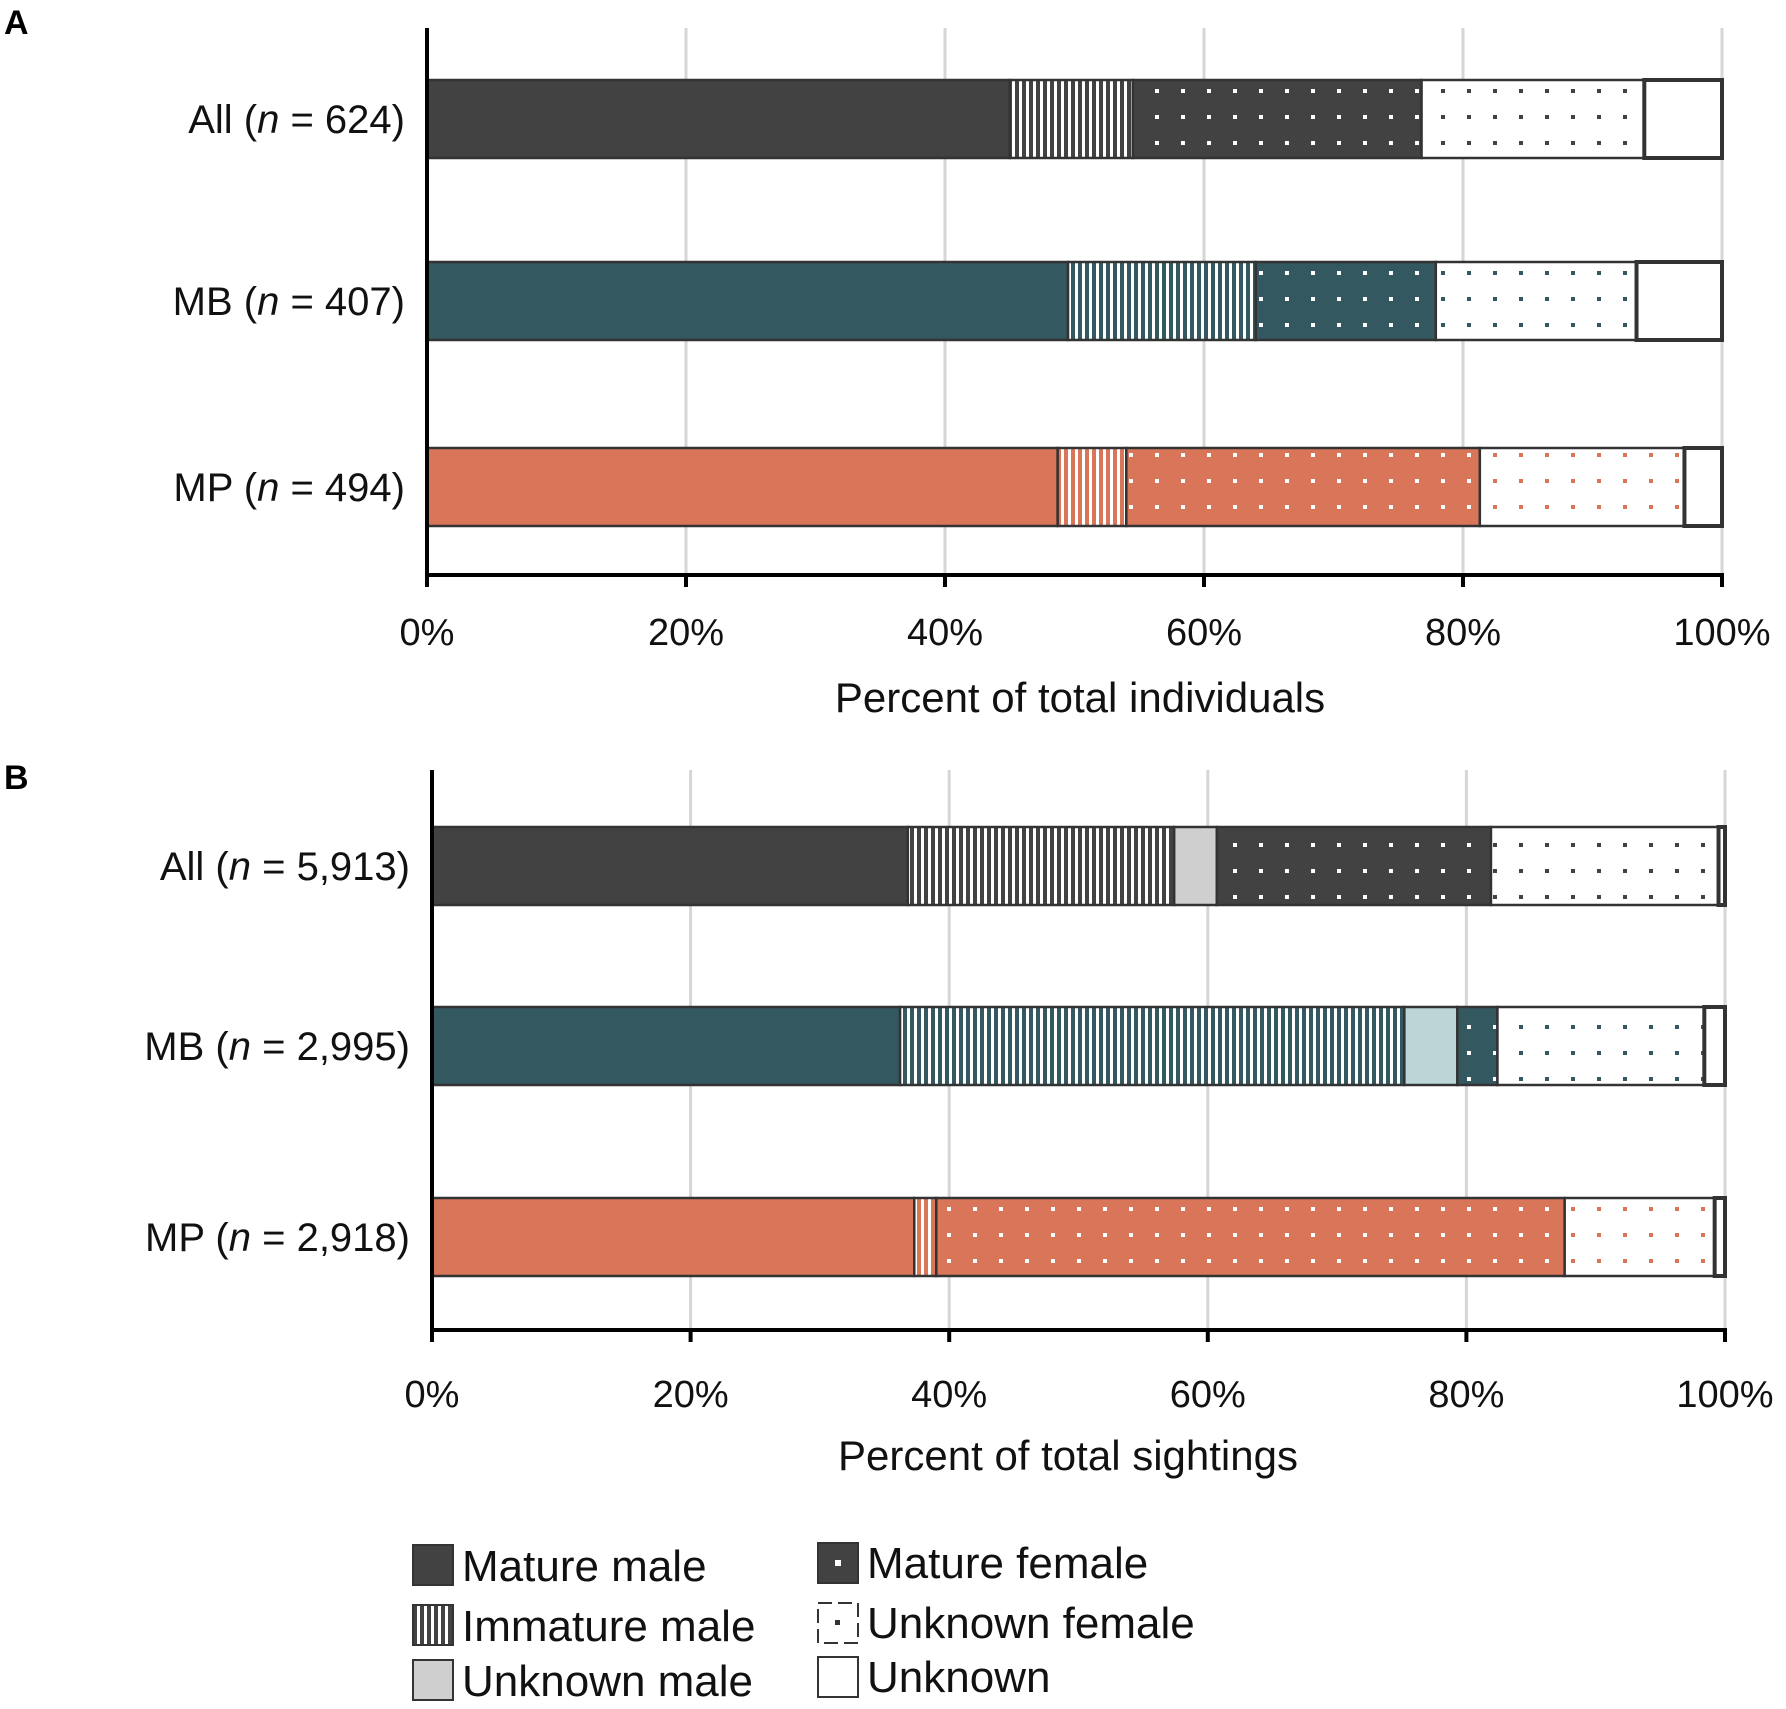  I want to click on panel-a-x-axis-title: Percent of total individuals, so click(1080, 697).